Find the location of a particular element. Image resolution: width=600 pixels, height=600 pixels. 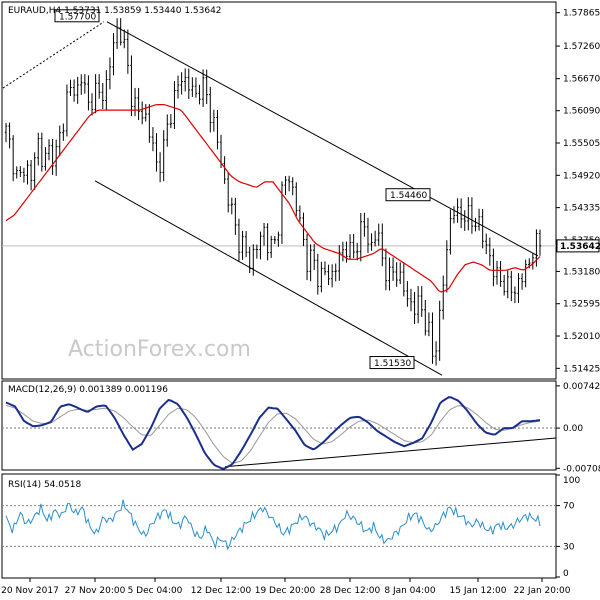

time-tick-label: 27 Nov 20:00 is located at coordinates (95, 591).